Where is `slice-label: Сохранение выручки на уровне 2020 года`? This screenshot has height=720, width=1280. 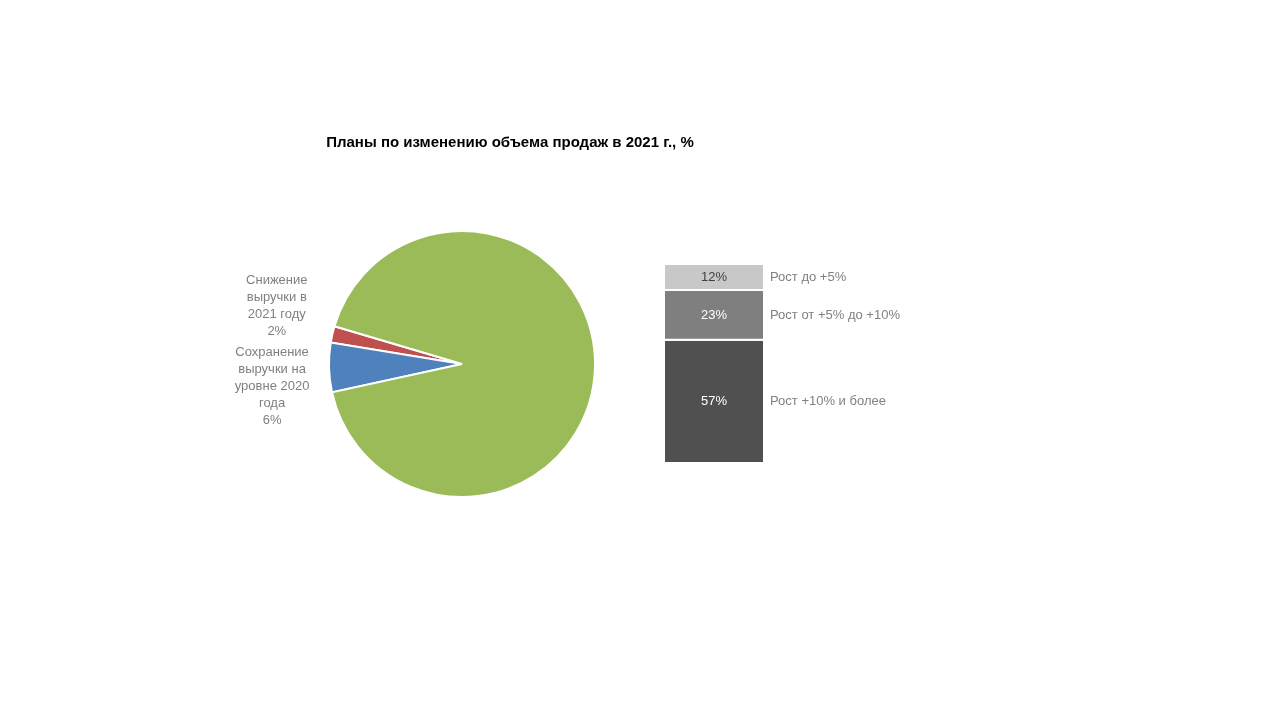
slice-label: Сохранение выручки на уровне 2020 года is located at coordinates (272, 377).